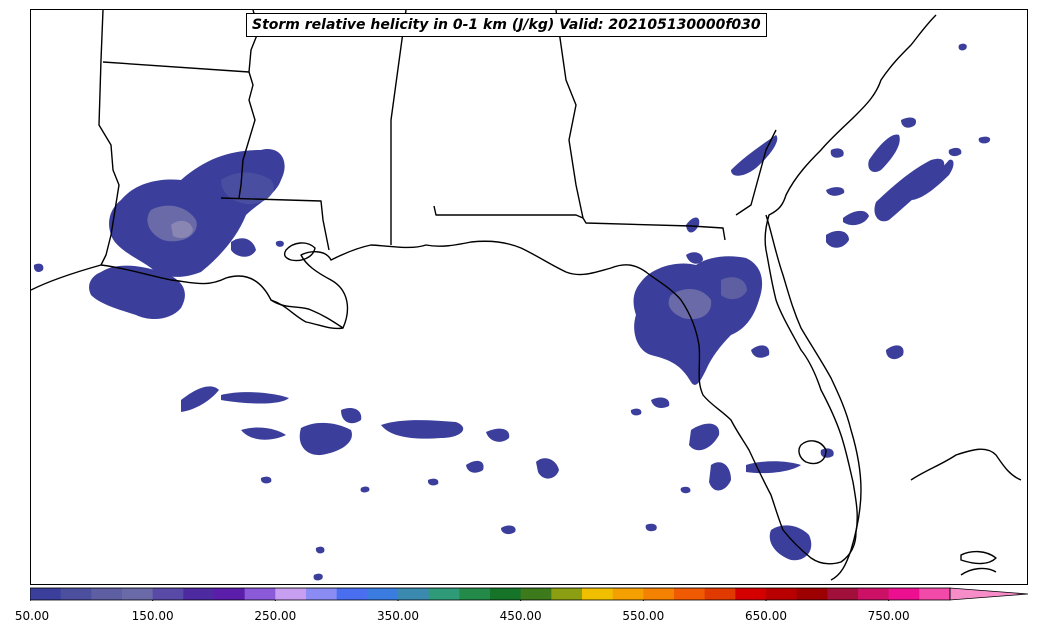  What do you see at coordinates (32, 616) in the screenshot?
I see `colorbar-tick-label: 50.00` at bounding box center [32, 616].